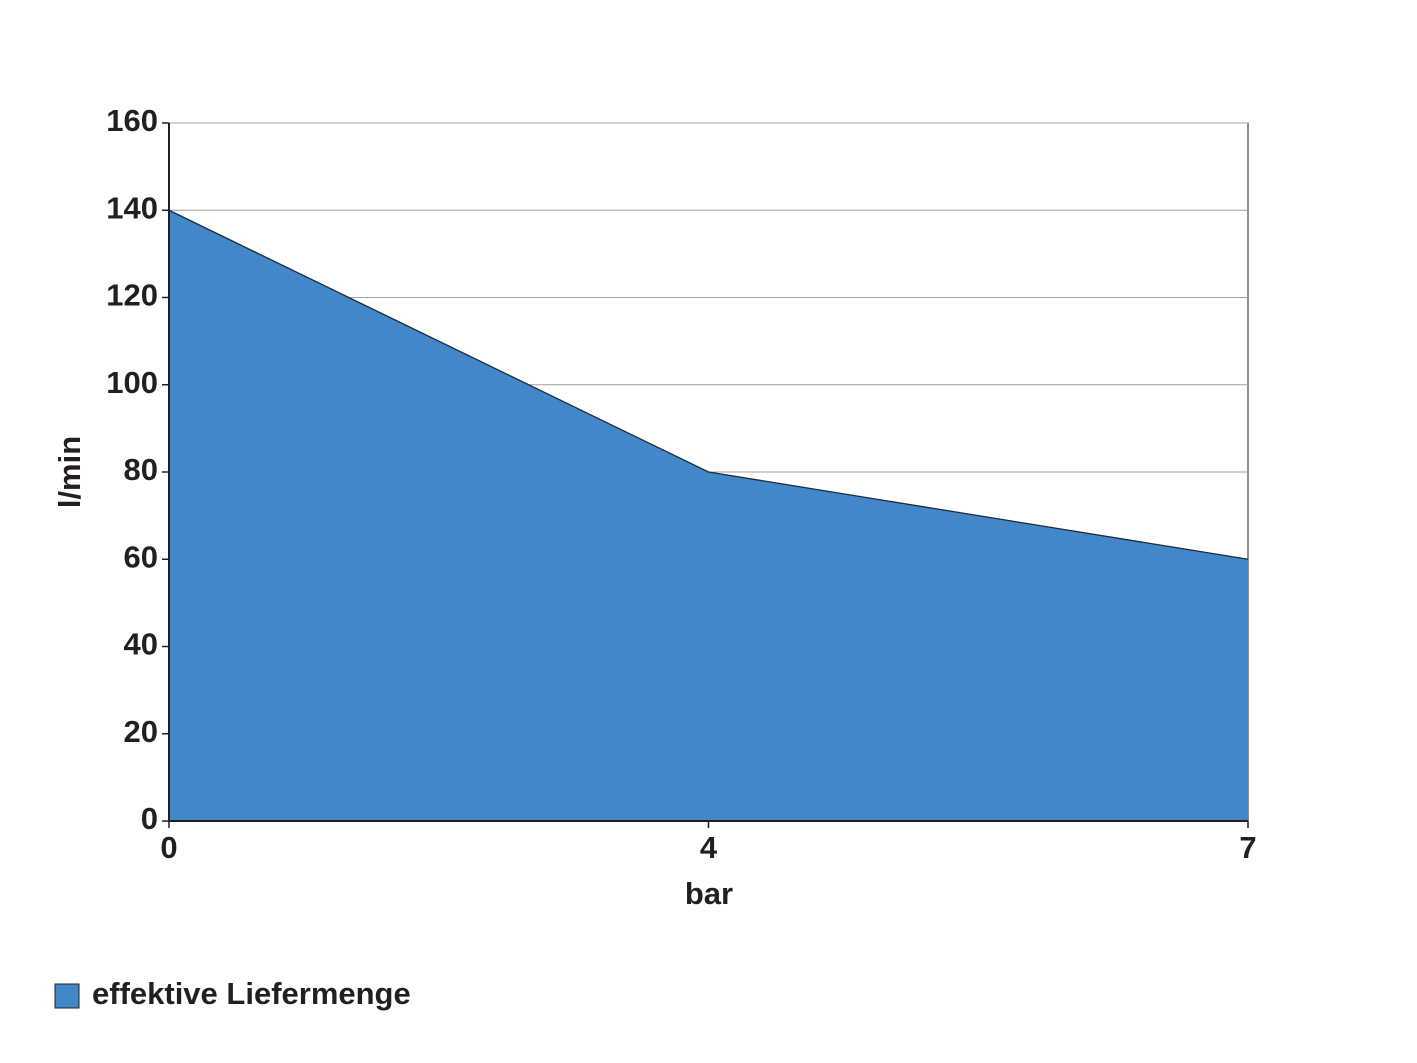 This screenshot has height=1063, width=1417. Describe the element at coordinates (1247, 847) in the screenshot. I see `x-tick-label: 7` at that location.